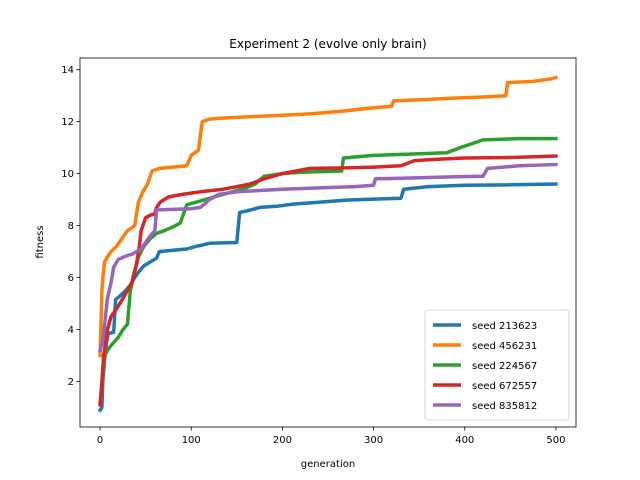 Image resolution: width=640 pixels, height=480 pixels. What do you see at coordinates (504, 346) in the screenshot?
I see `legend-label-1: seed 456231` at bounding box center [504, 346].